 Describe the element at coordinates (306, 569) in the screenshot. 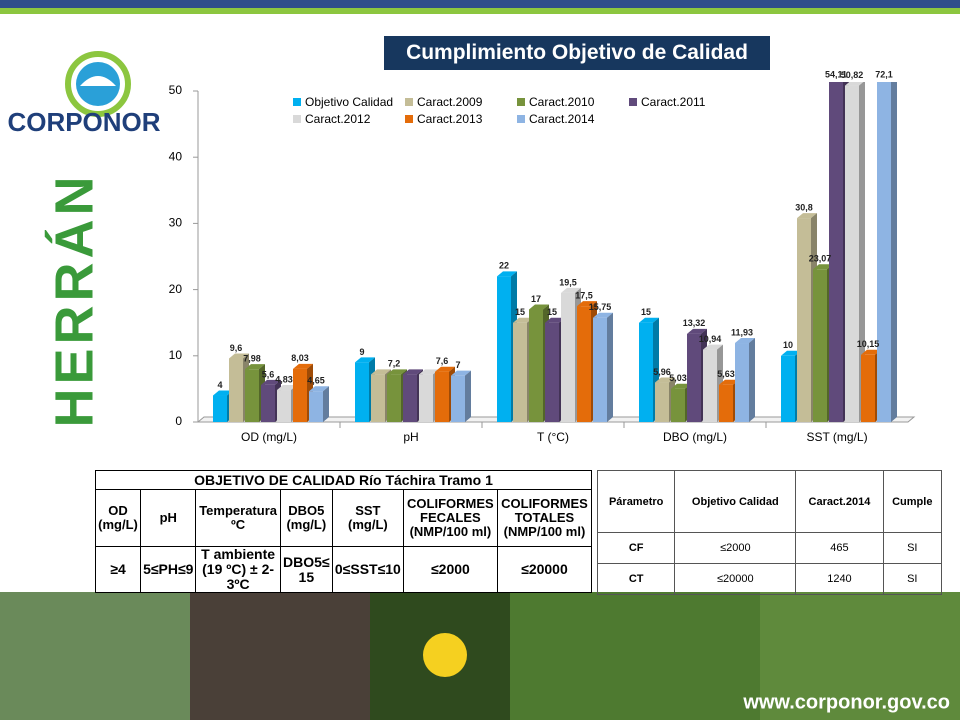

I see `table-cell: DBO5≤ 15` at that location.